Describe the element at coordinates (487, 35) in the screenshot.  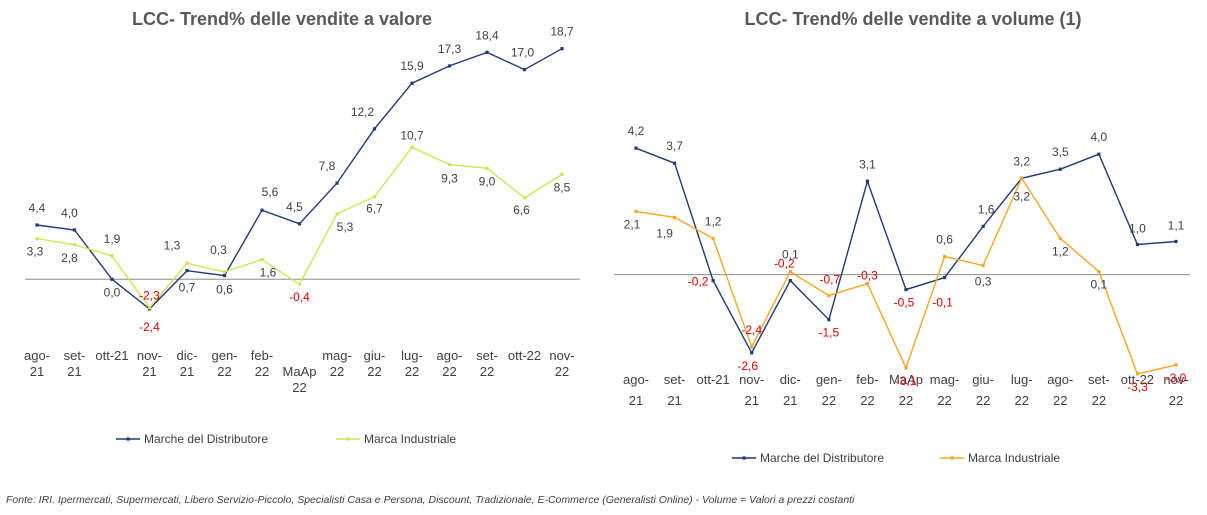
I see `data-label: 18,4` at that location.